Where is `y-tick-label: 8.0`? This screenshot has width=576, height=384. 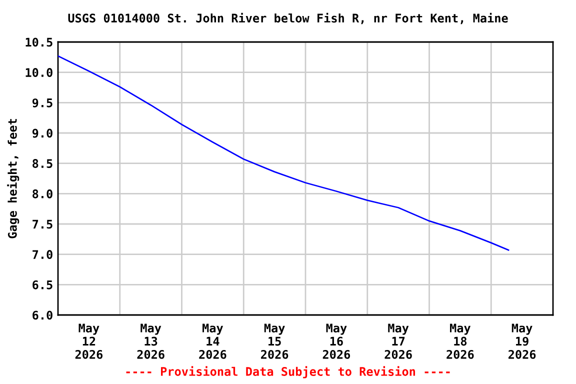 y-tick-label: 8.0 is located at coordinates (42, 193).